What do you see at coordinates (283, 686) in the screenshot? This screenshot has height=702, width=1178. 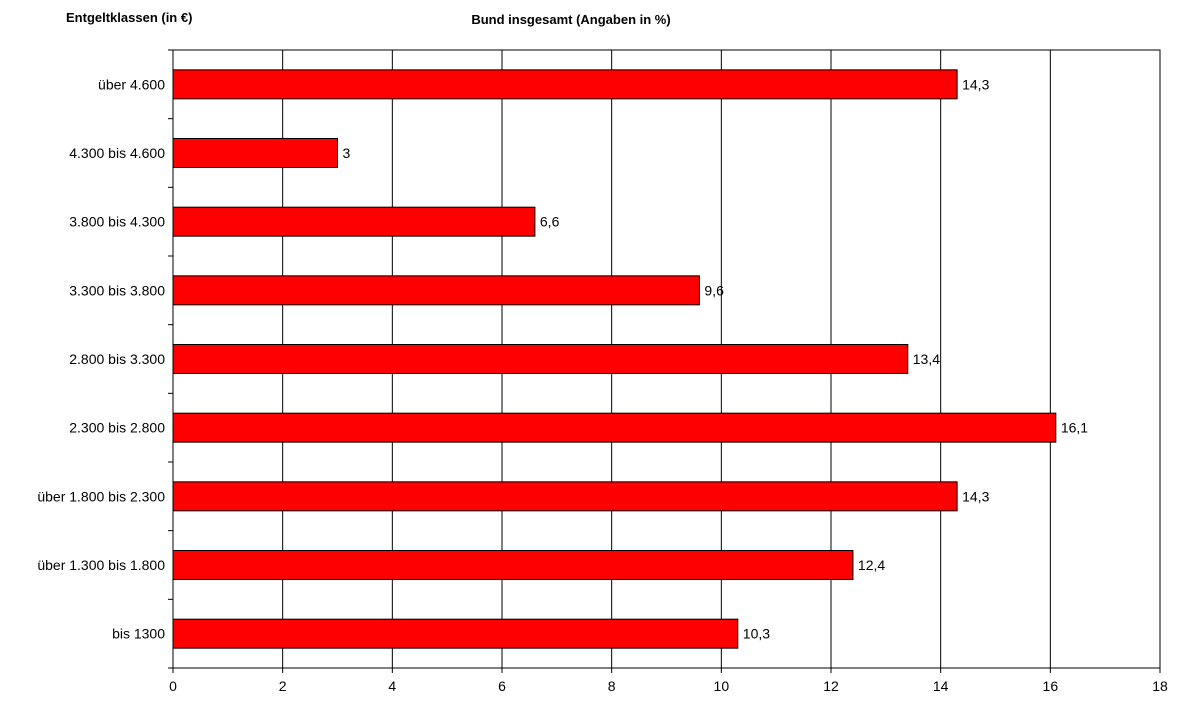 I see `x-tick-label: 2` at bounding box center [283, 686].